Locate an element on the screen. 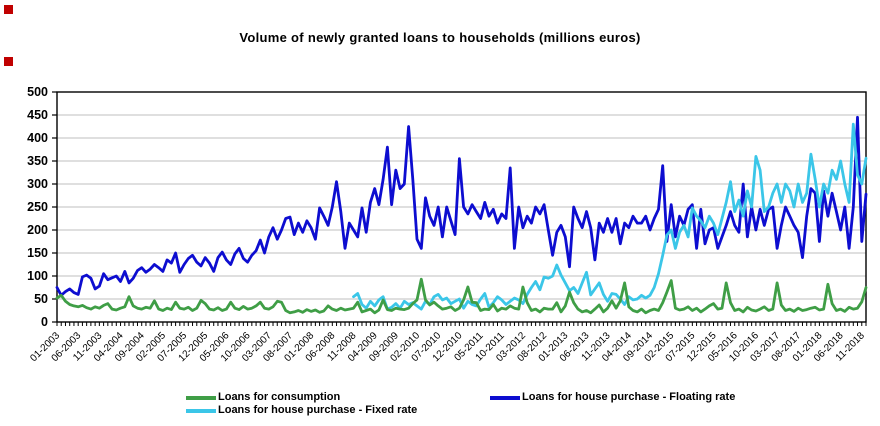  floating-rate-line-swatch is located at coordinates (505, 397).